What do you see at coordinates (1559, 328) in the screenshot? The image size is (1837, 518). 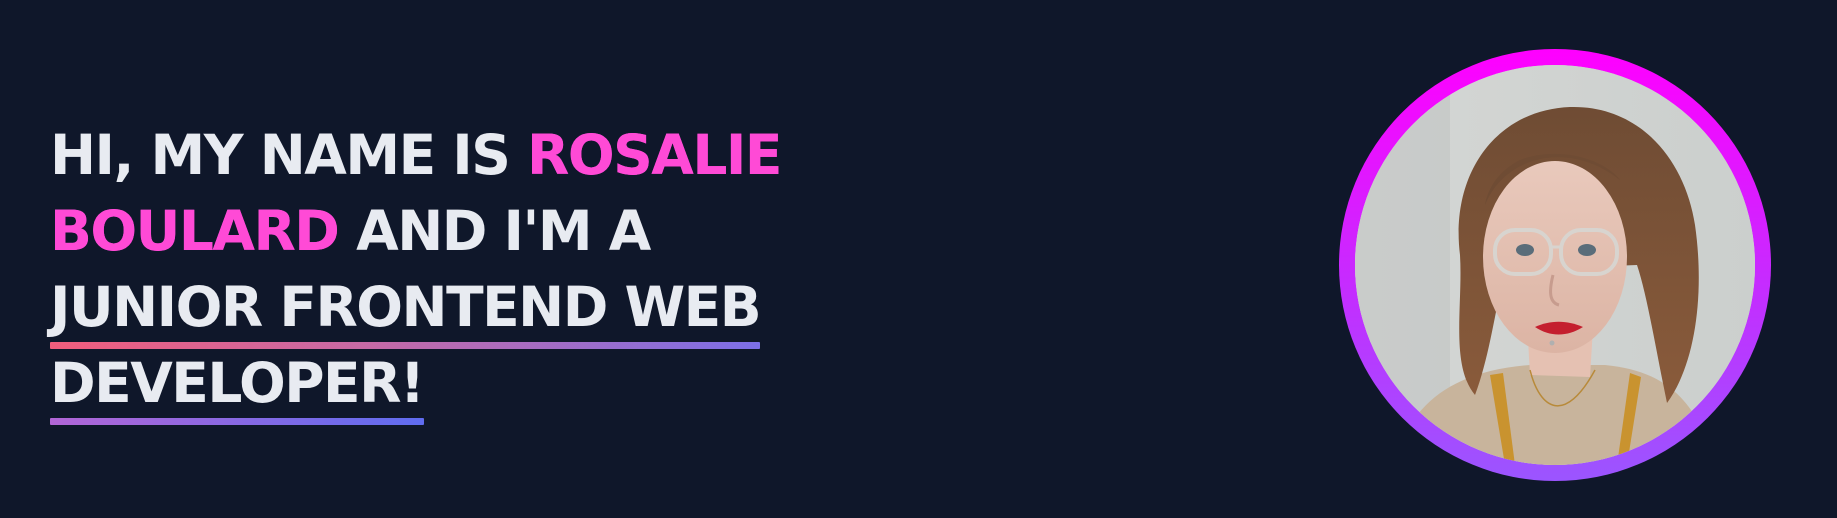 I see `lips` at bounding box center [1559, 328].